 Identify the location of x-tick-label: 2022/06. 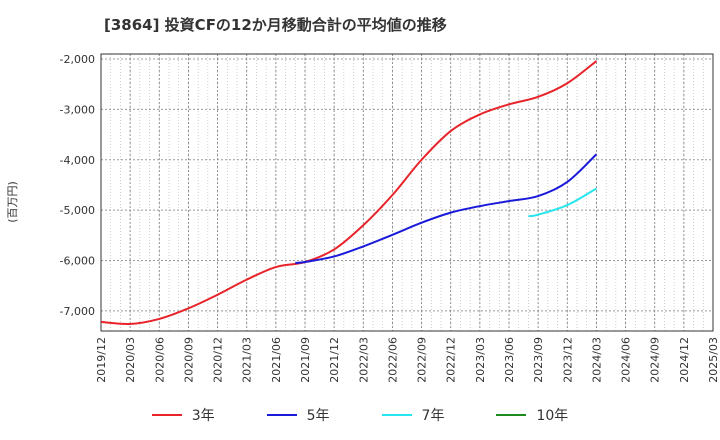
(392, 360).